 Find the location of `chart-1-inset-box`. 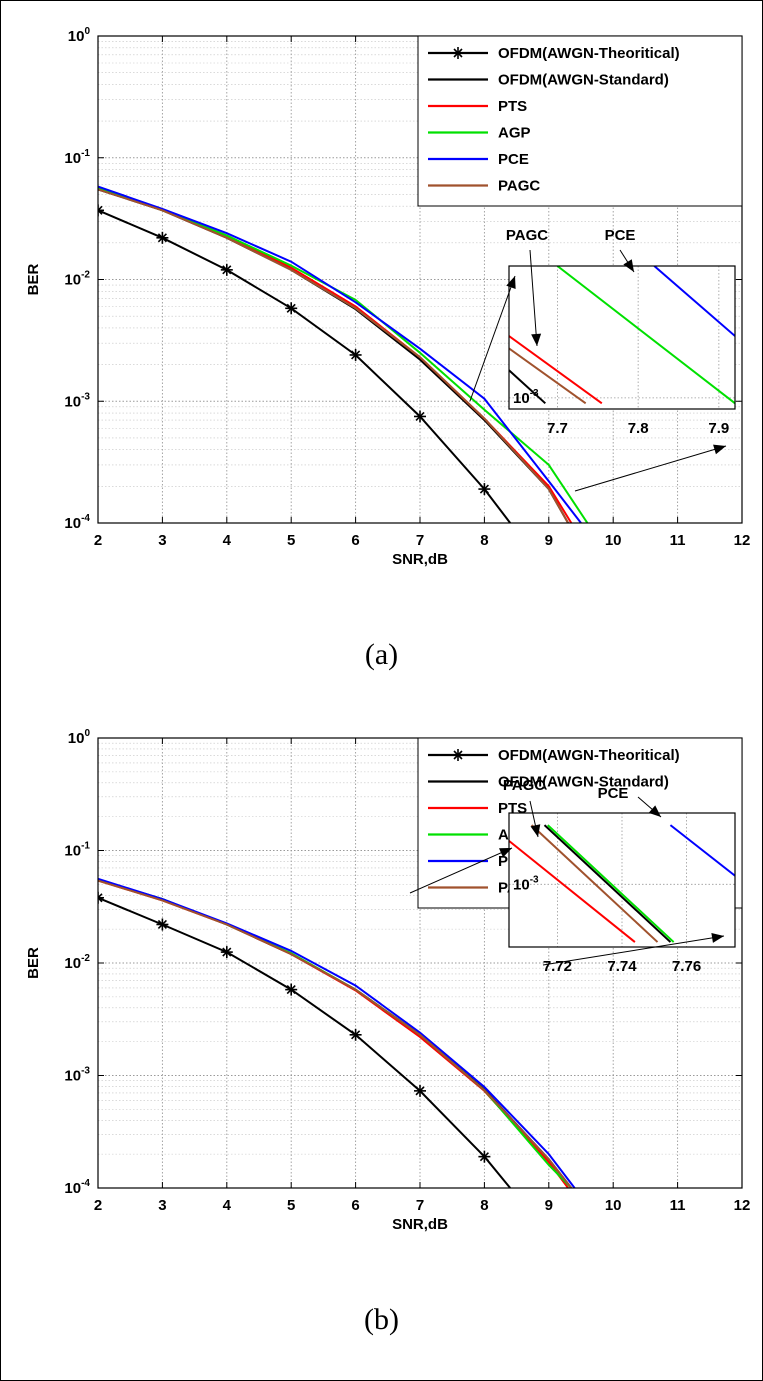

chart-1-inset-box is located at coordinates (622, 880).